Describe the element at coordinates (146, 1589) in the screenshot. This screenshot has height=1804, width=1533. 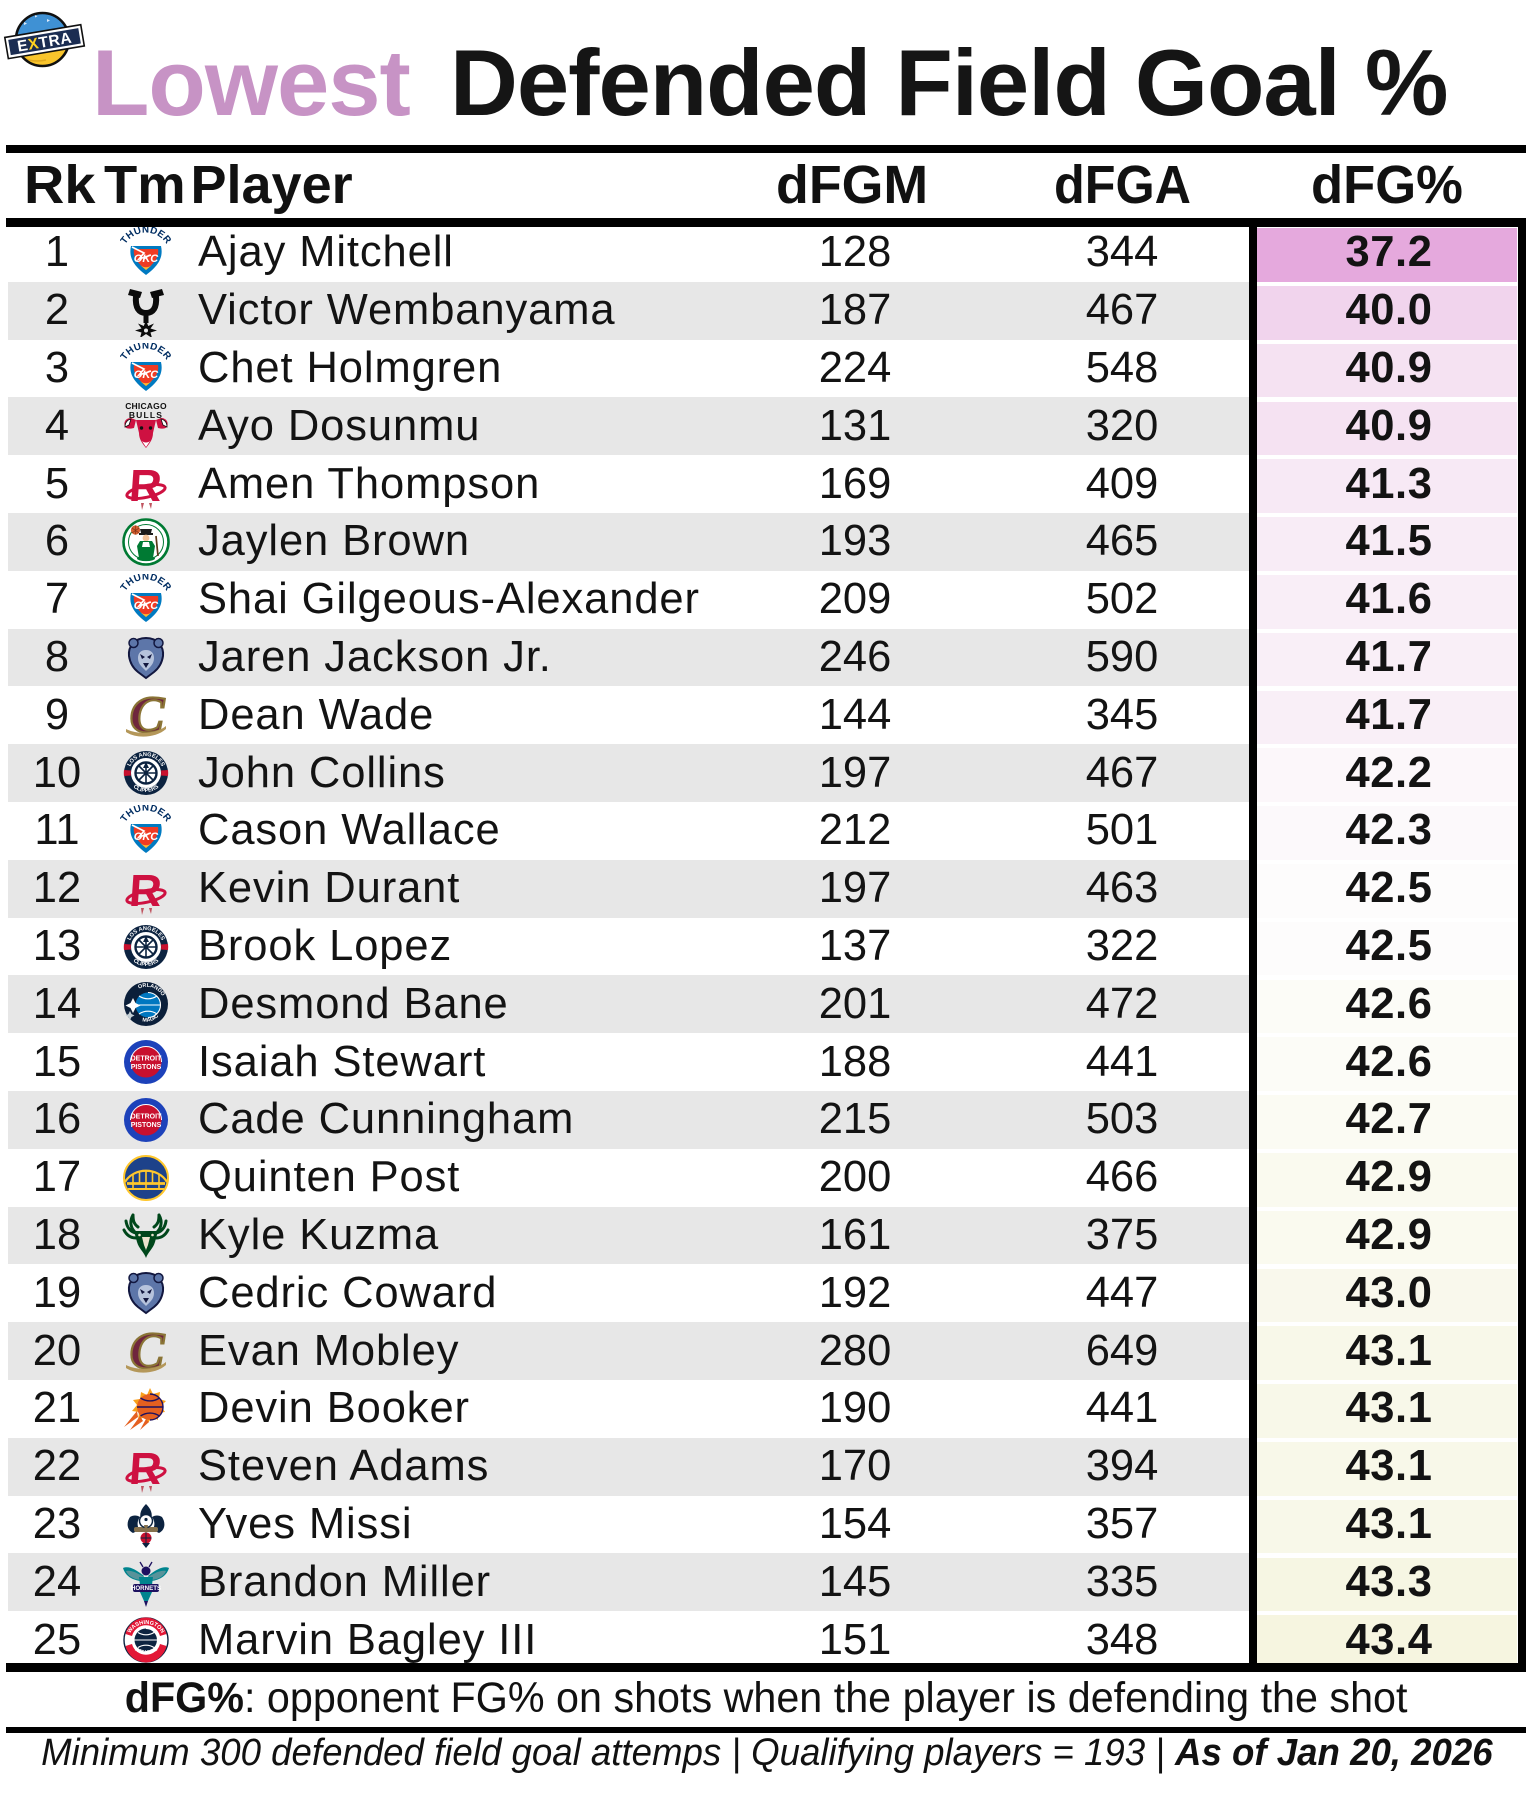
I see `svg-text: HORNETS` at that location.